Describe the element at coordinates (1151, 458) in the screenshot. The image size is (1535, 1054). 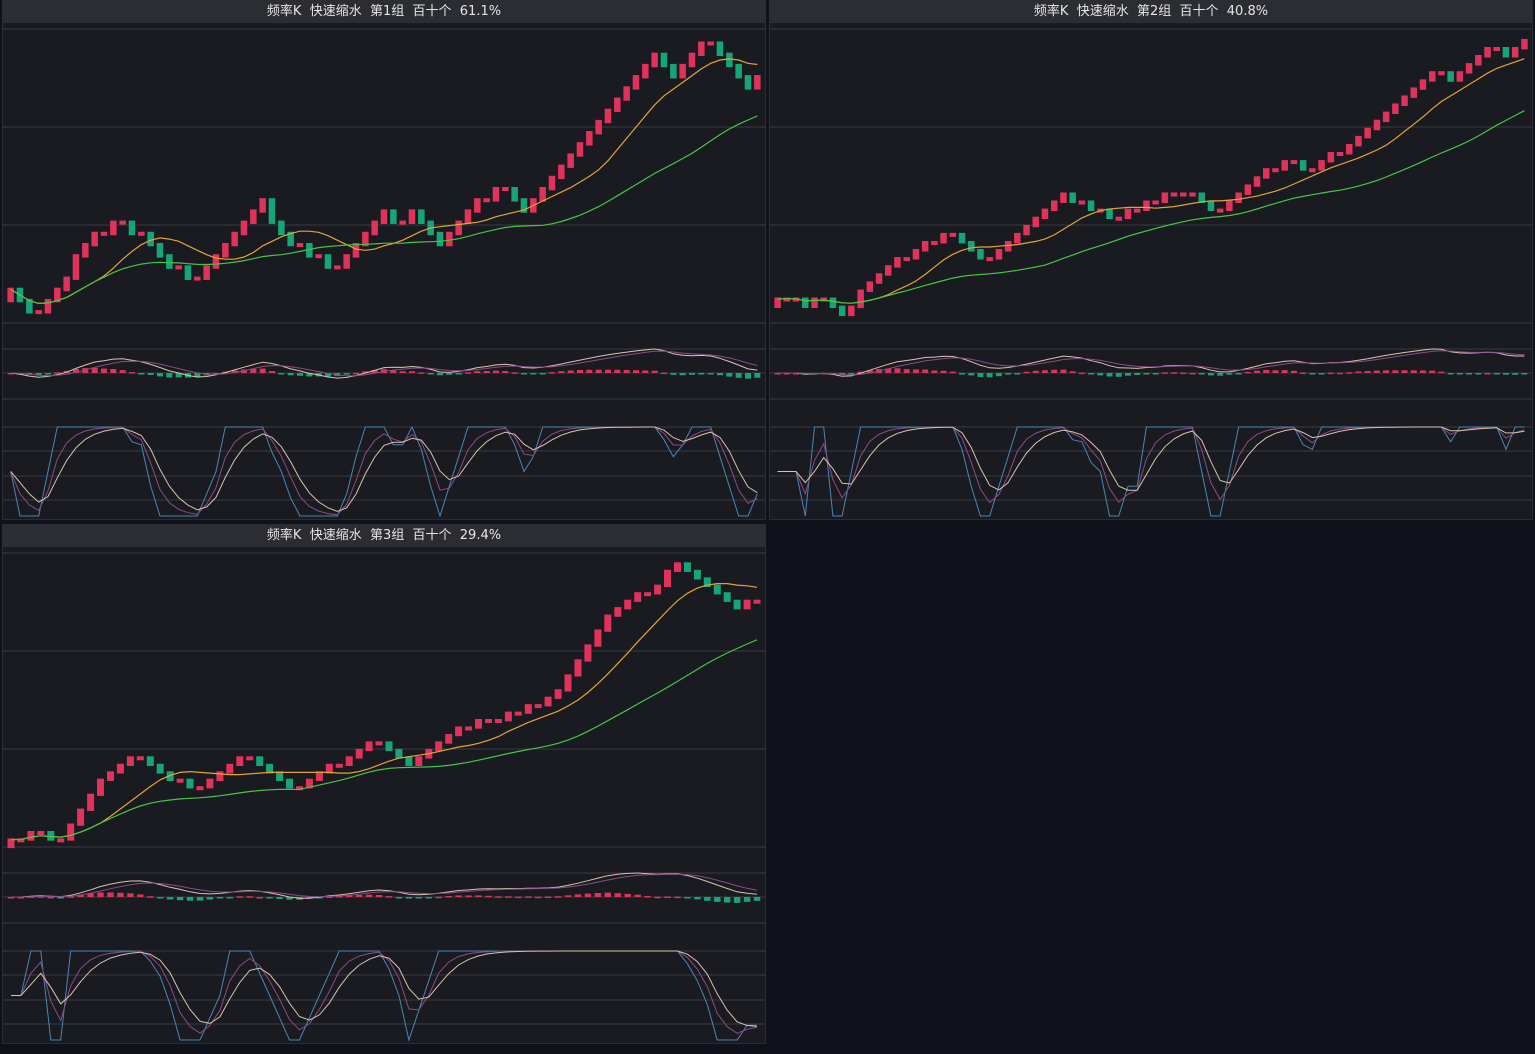
I see `osc-d-line` at that location.